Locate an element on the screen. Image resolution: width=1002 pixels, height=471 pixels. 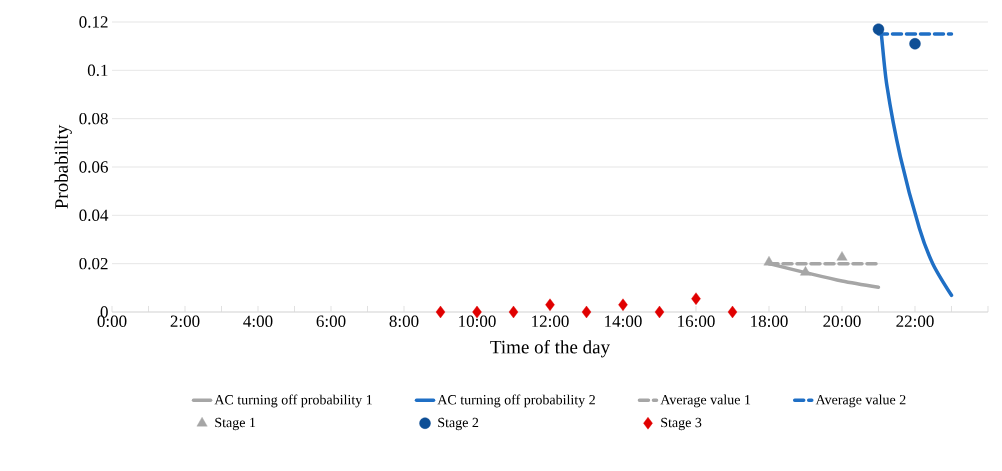
y-tick-label: 0.08 is located at coordinates (93, 118).